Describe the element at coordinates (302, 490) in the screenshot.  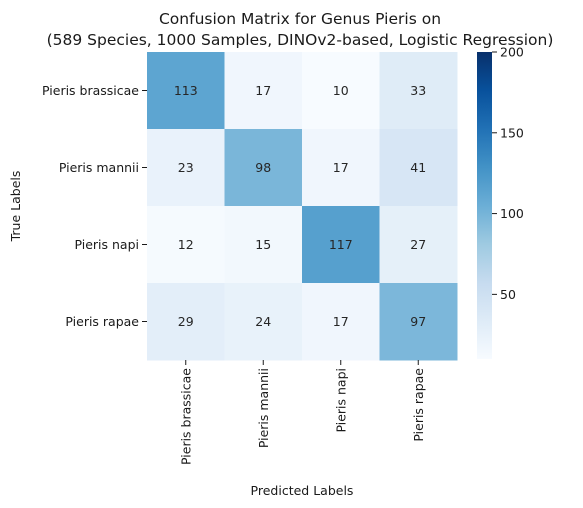
I see `x-axis-label: Predicted Labels` at that location.